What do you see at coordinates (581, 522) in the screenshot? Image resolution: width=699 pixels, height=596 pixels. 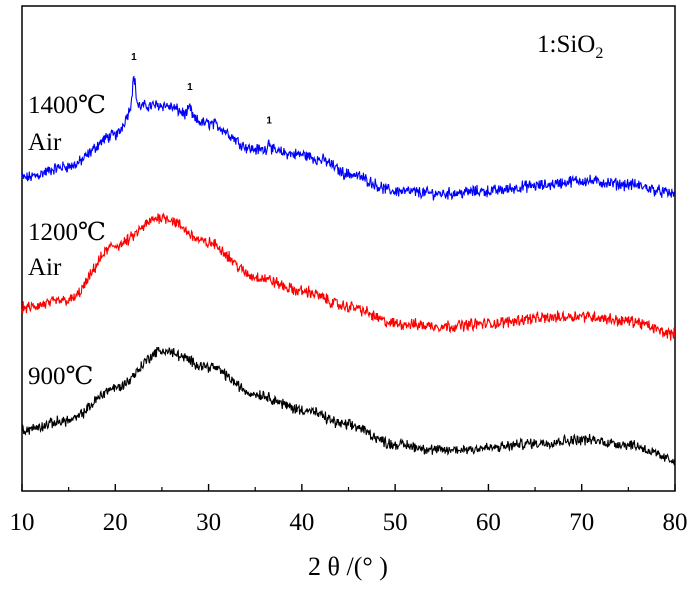 I see `x-tick-label: 70` at bounding box center [581, 522].